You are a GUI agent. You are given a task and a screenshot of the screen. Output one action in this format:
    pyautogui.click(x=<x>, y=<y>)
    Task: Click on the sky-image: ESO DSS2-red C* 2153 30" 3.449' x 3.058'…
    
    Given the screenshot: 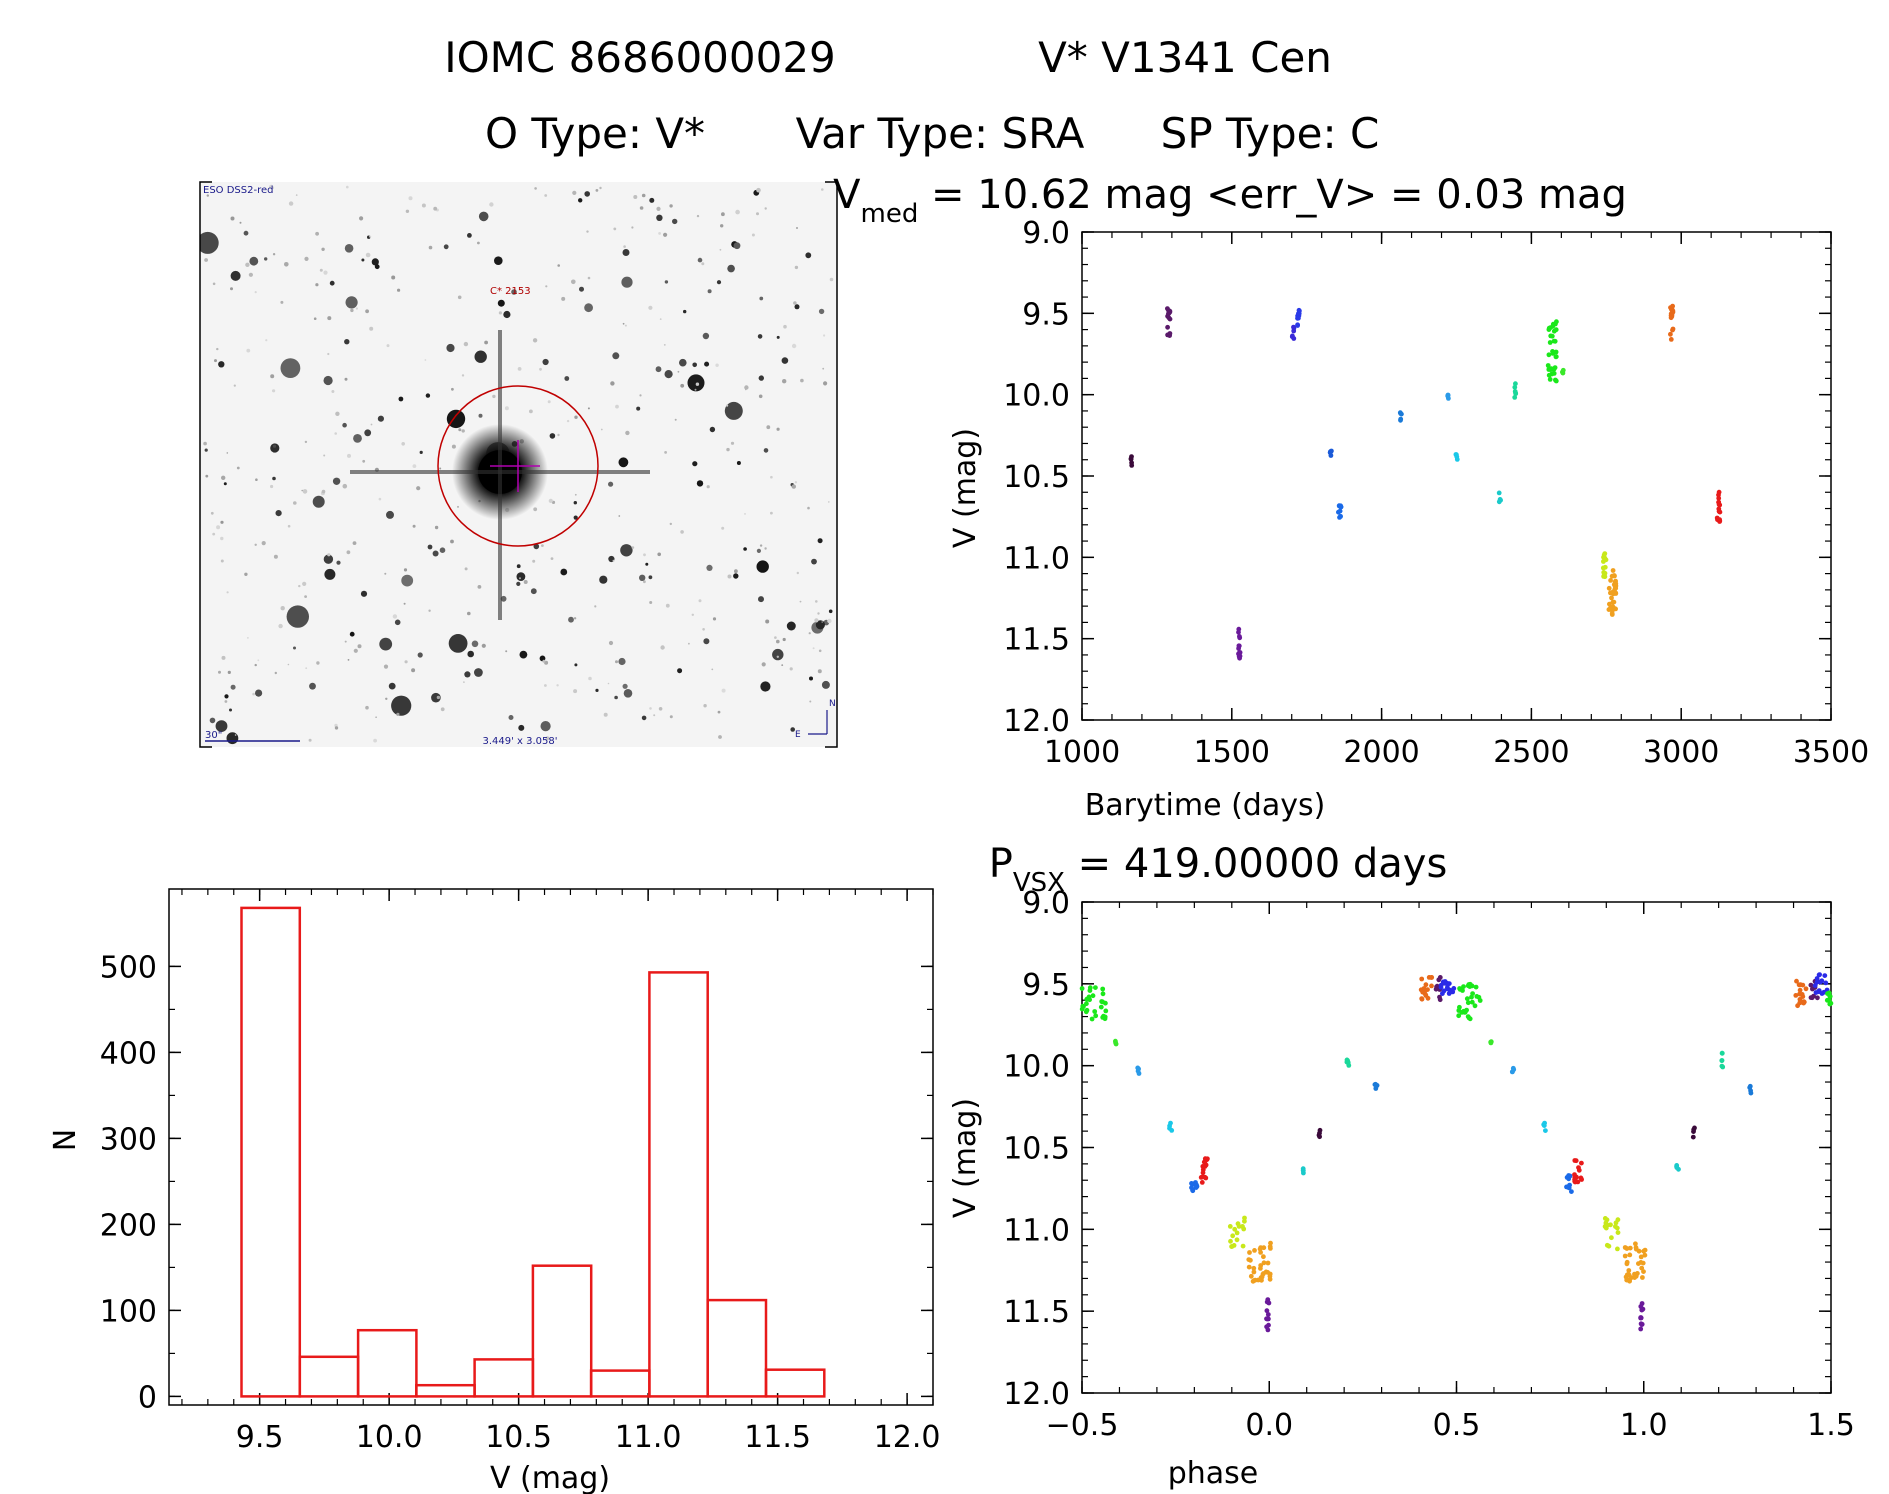 What is the action you would take?
    pyautogui.click(x=518, y=464)
    